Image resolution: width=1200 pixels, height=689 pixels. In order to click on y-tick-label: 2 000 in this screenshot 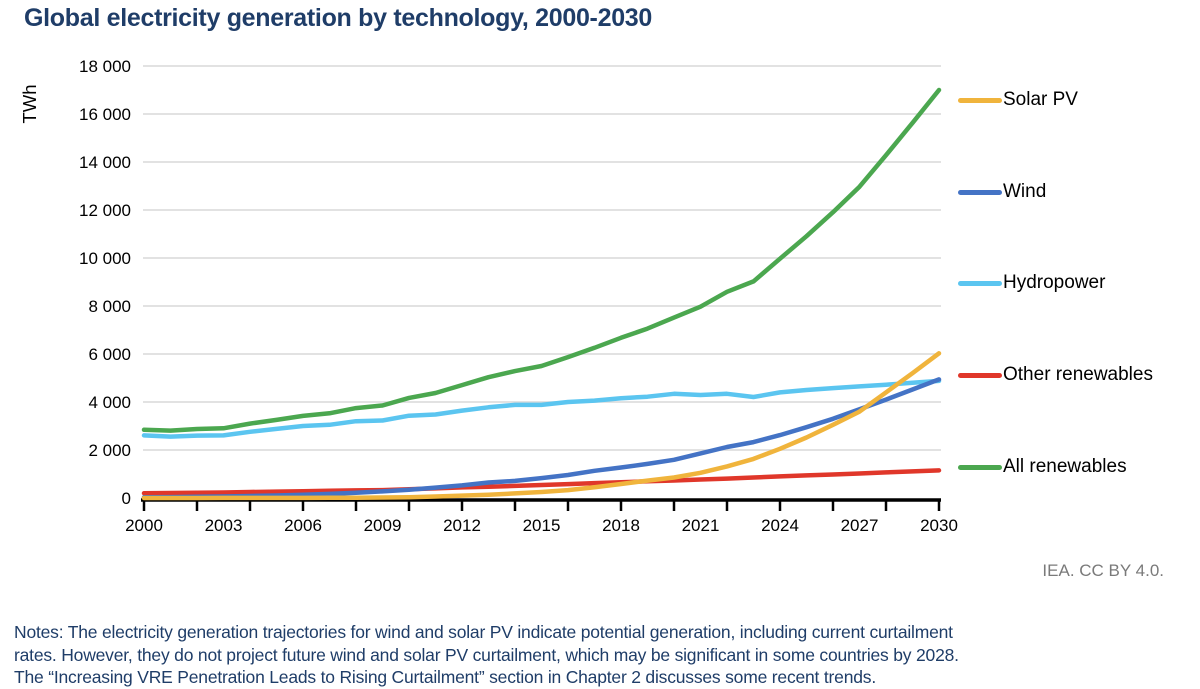, I will do `click(109, 450)`.